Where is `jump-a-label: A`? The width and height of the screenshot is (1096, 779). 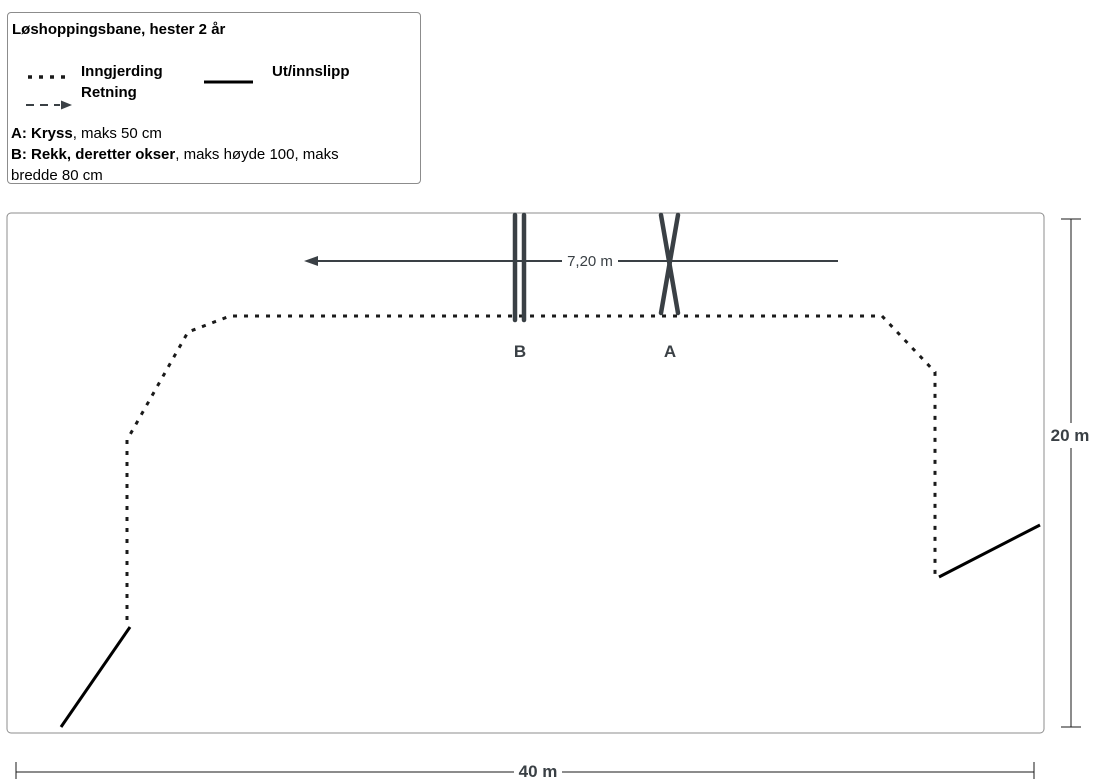
jump-a-label: A is located at coordinates (670, 351).